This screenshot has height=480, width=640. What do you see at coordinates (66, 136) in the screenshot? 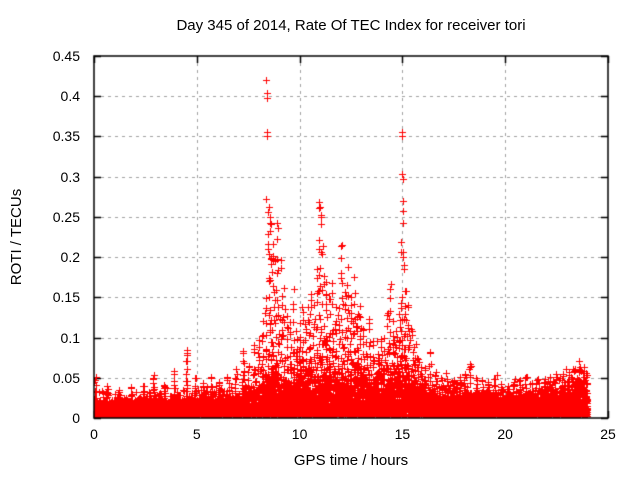
I see `y-tick-label-0.35: 0.35` at bounding box center [66, 136].